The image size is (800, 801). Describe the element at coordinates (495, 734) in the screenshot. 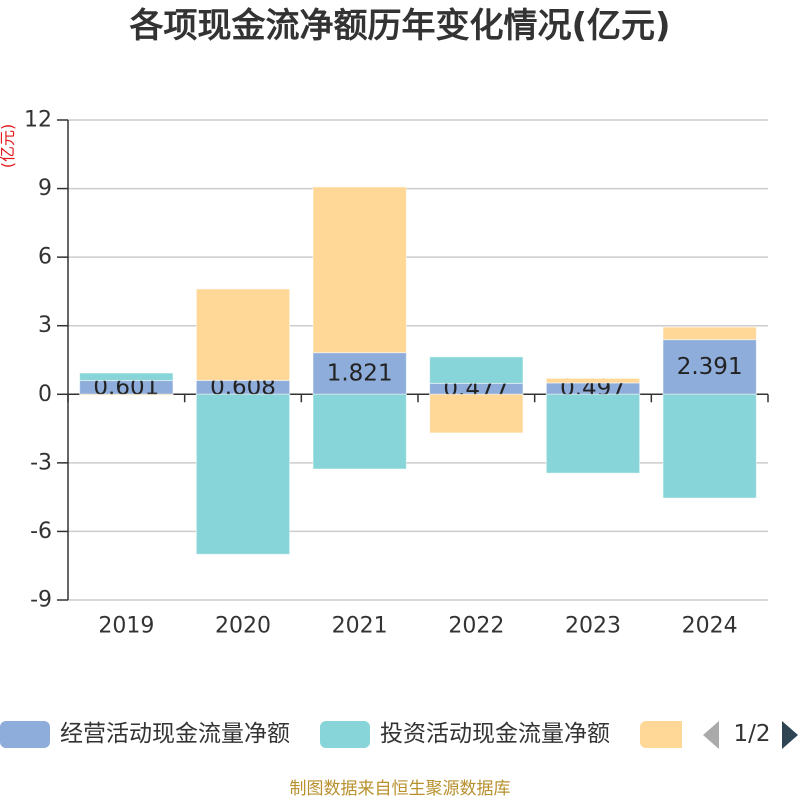

I see `legend-label-investing: 投资活动现金流量净额` at that location.